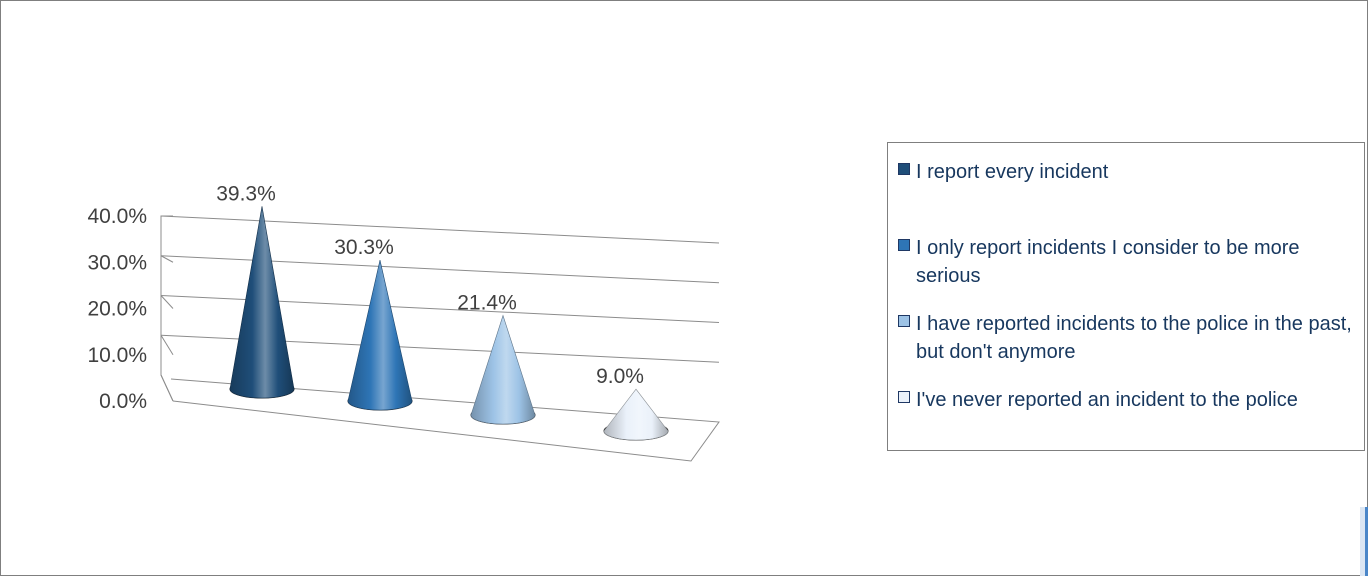 Image resolution: width=1368 pixels, height=576 pixels. I want to click on y-tick-label: 40.0%, so click(117, 216).